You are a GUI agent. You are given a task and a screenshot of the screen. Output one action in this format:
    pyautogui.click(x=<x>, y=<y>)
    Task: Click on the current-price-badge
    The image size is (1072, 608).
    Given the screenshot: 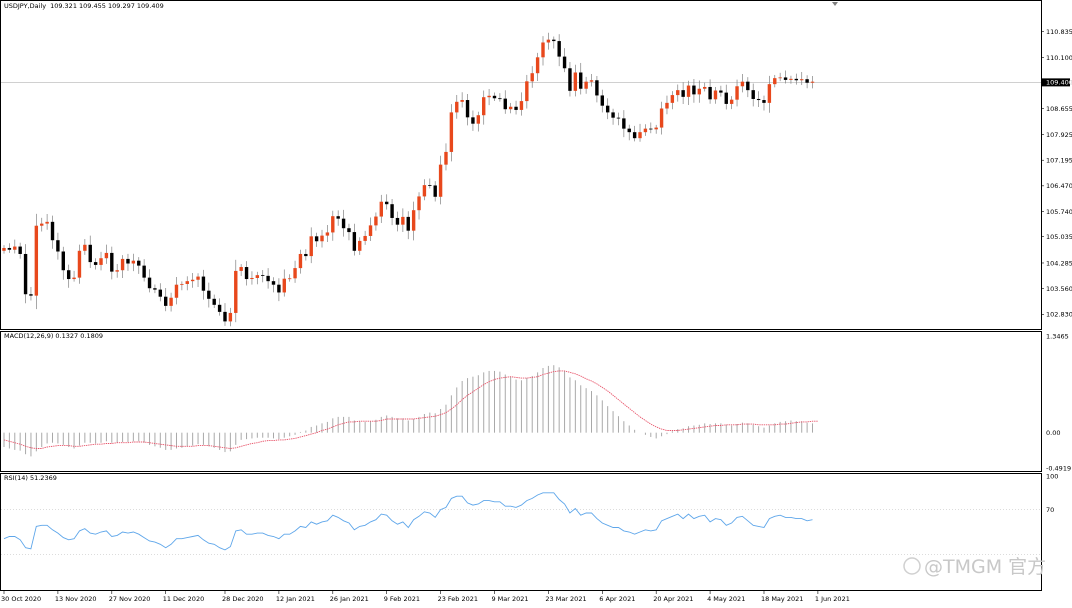 What is the action you would take?
    pyautogui.click(x=1056, y=82)
    